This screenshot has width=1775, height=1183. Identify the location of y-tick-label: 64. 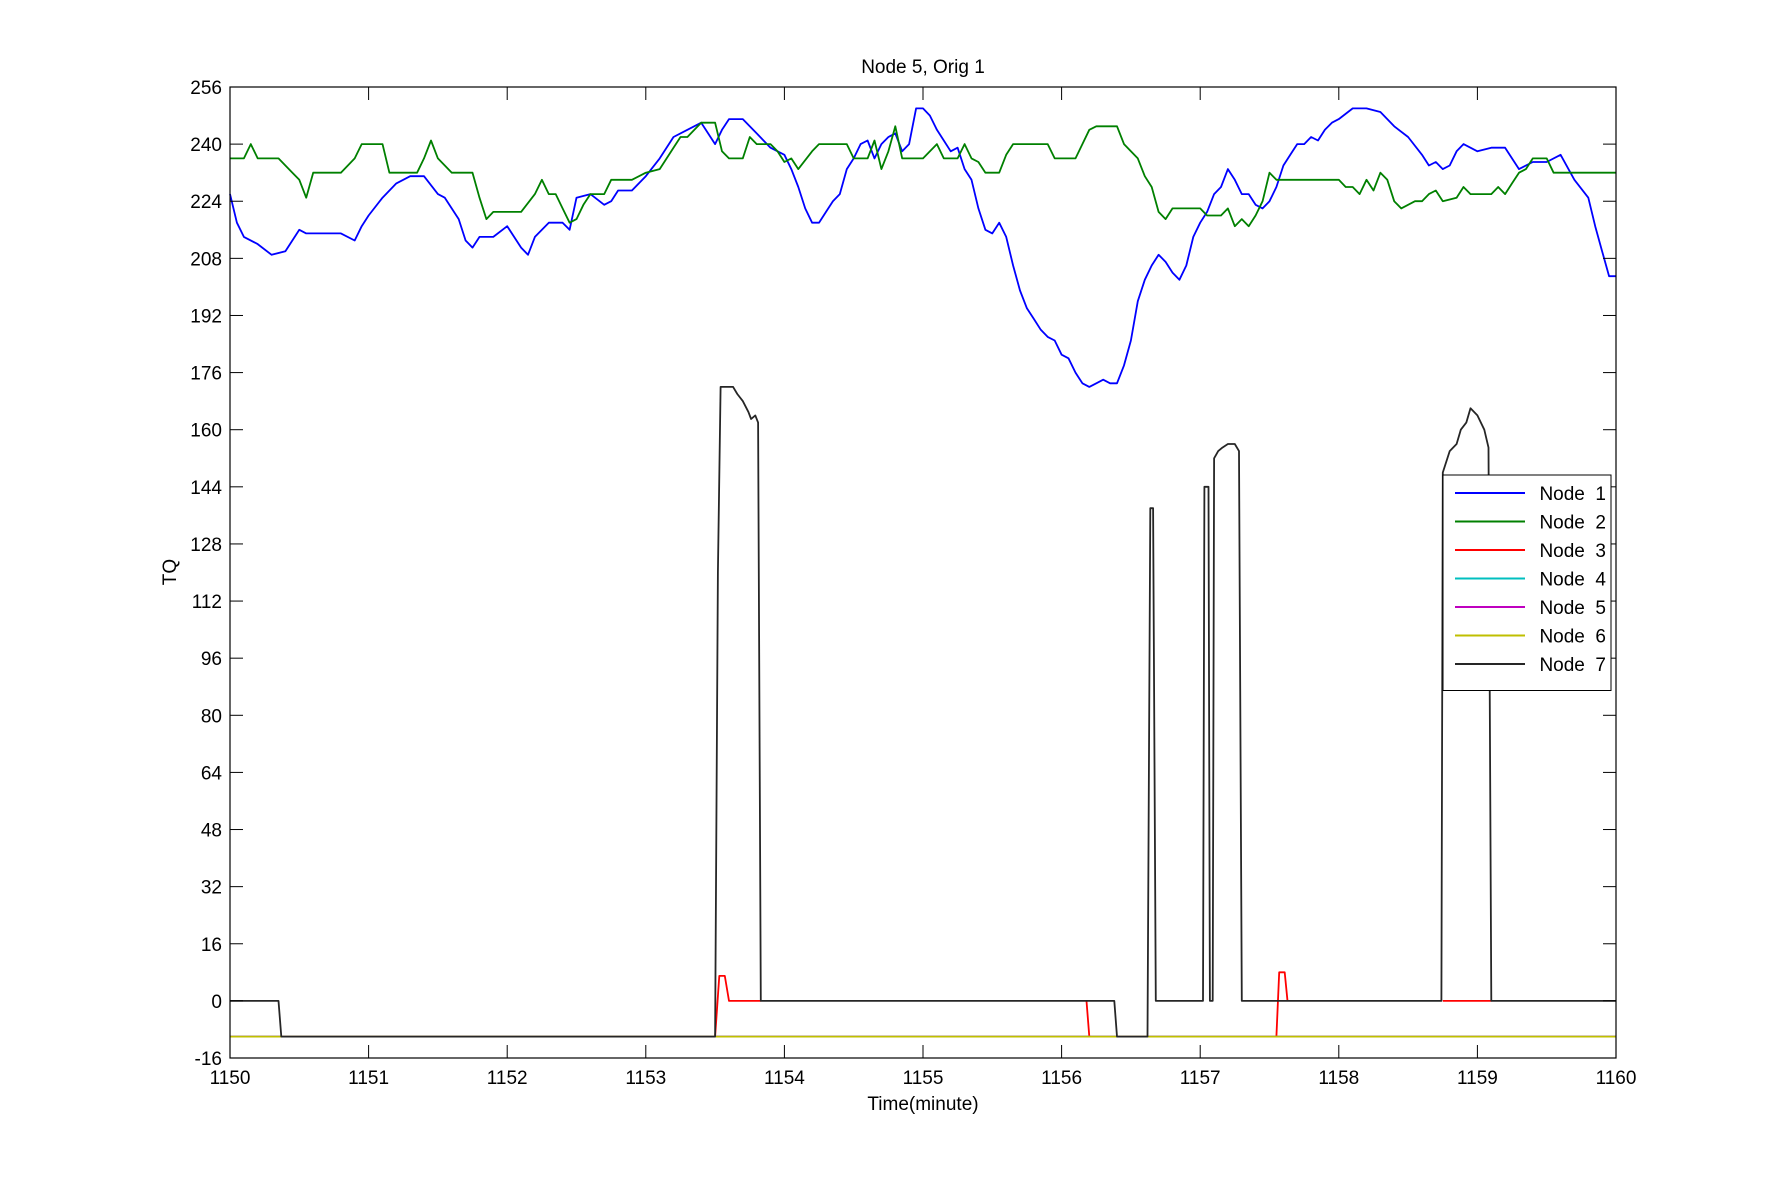
(212, 773).